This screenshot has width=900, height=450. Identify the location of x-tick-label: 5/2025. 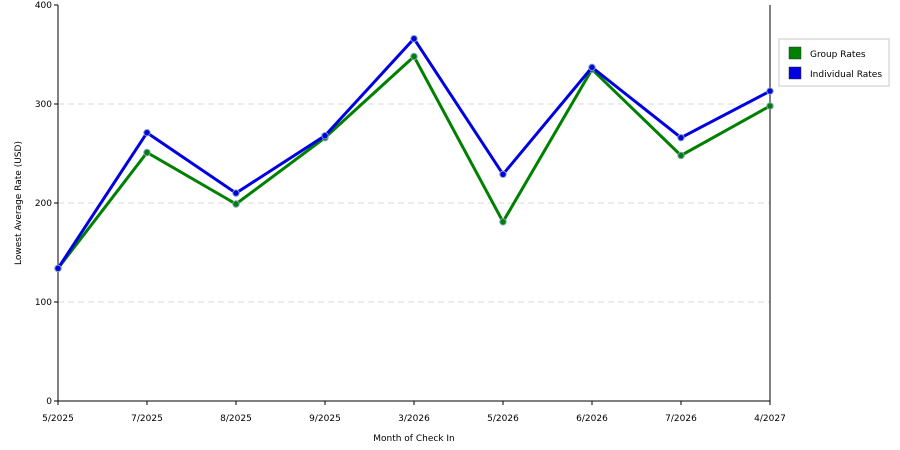
(58, 419).